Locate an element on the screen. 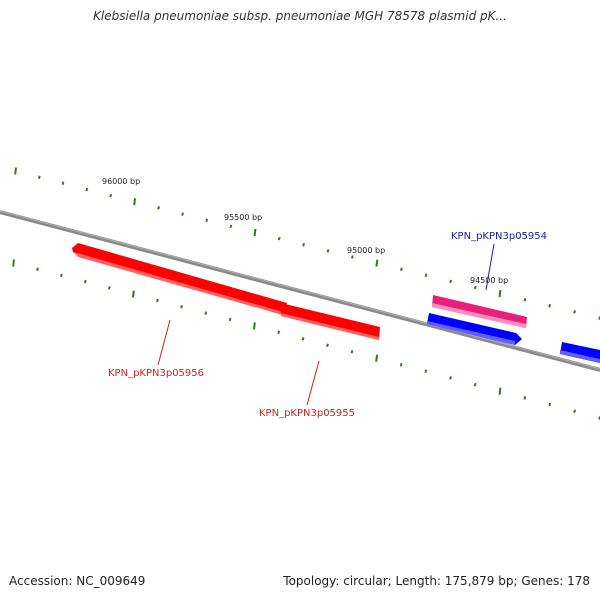 Image resolution: width=600 pixels, height=600 pixels. gene-kpn-pkpn3p05956 is located at coordinates (179, 279).